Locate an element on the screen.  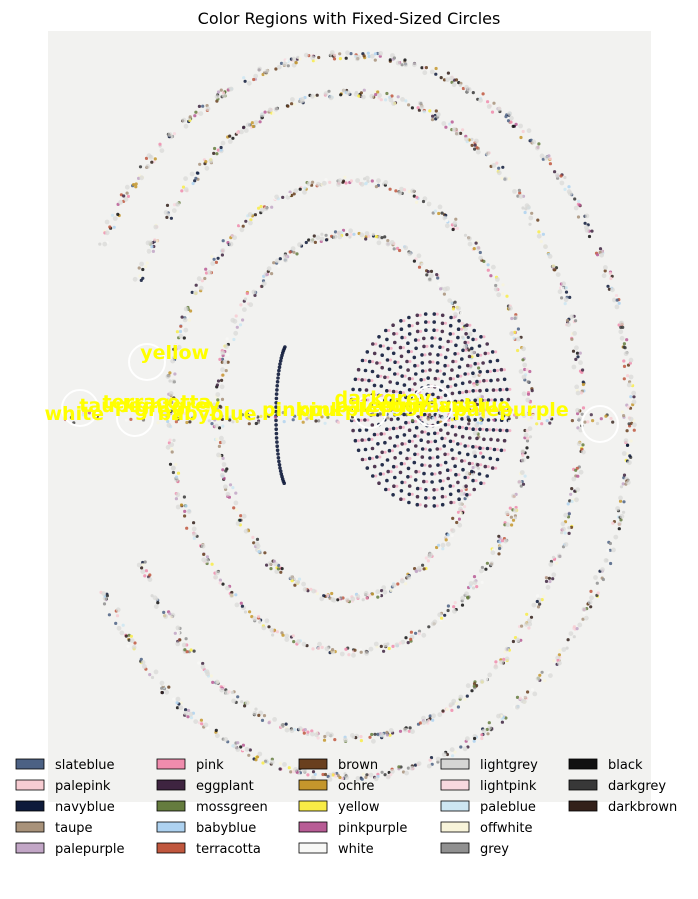
region-ring is located at coordinates (80, 408).